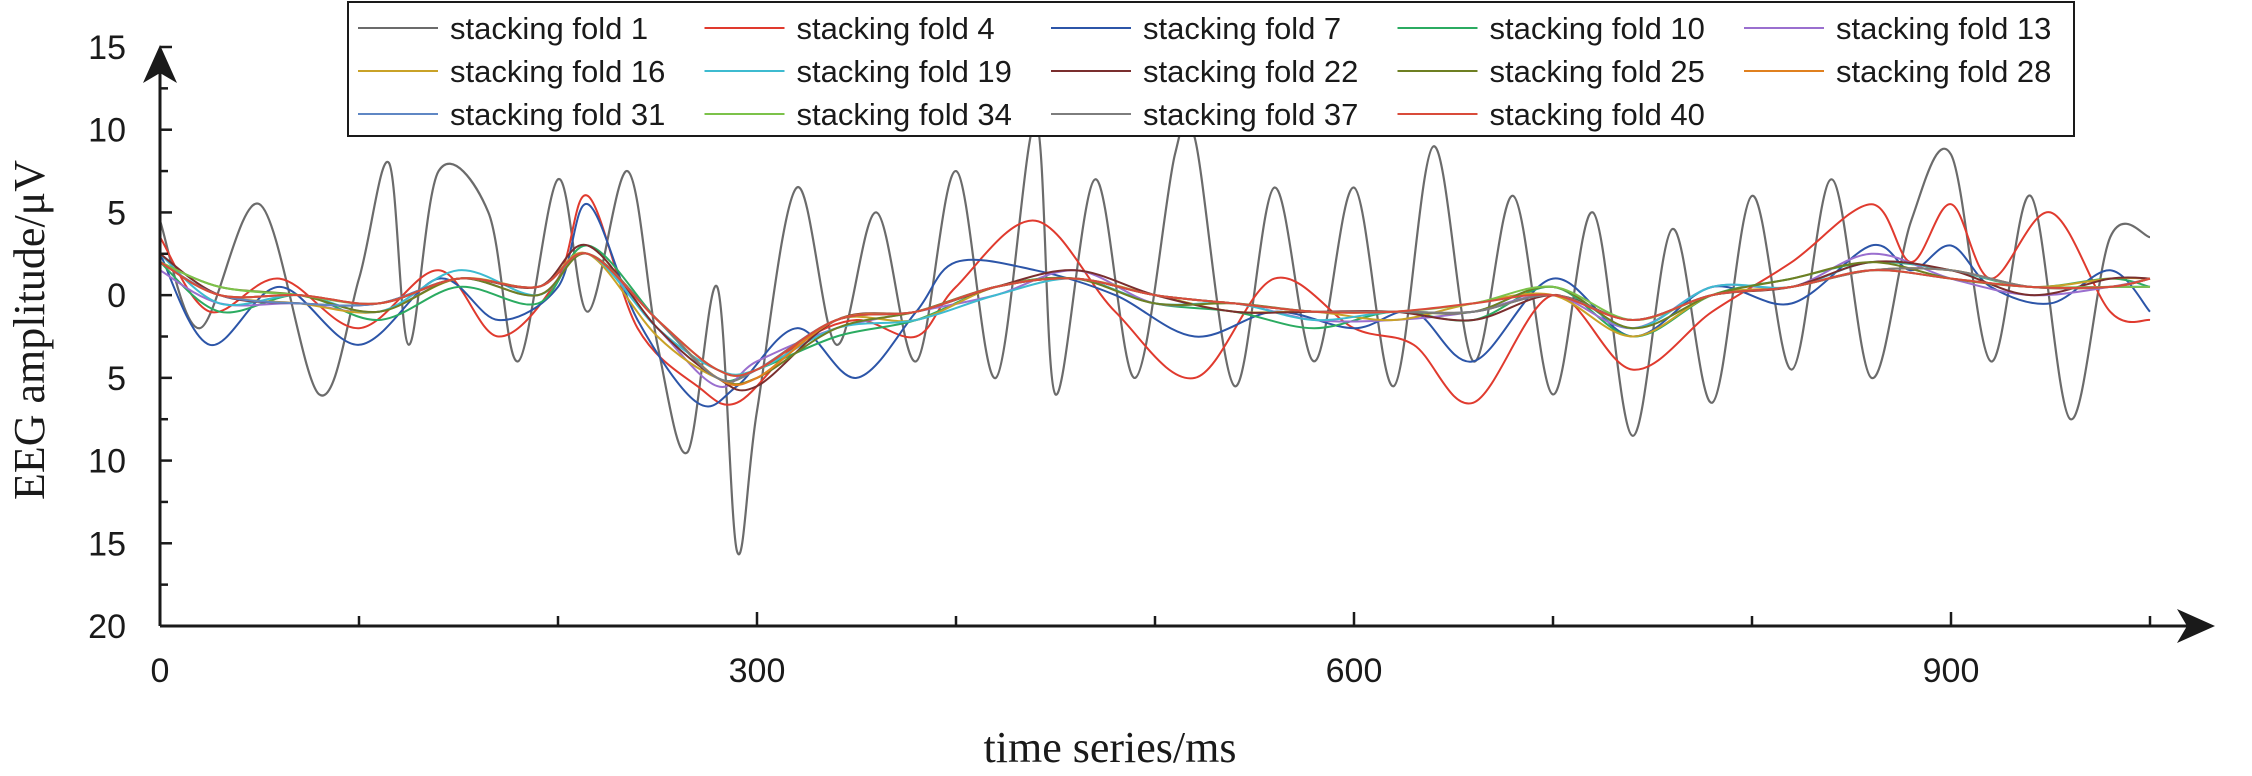  Describe the element at coordinates (1597, 28) in the screenshot. I see `legend-label: stacking fold 10` at that location.